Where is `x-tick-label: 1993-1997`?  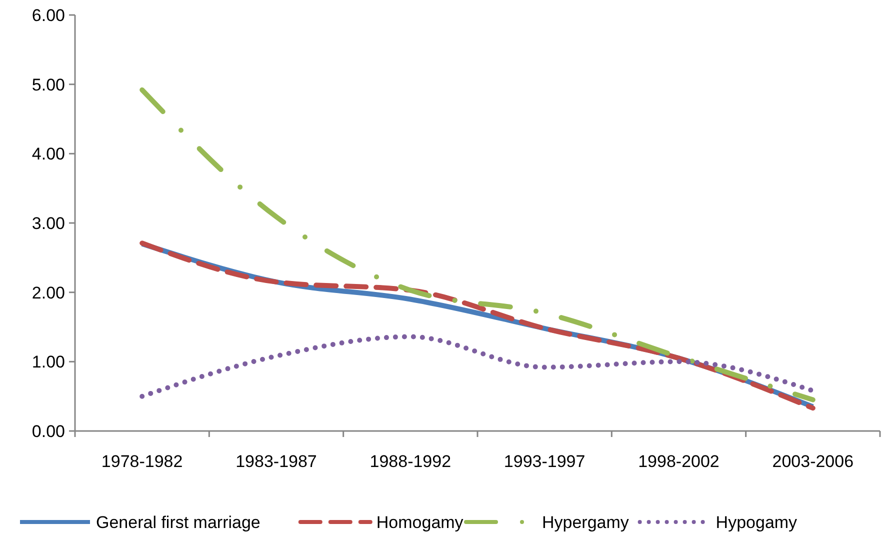 x-tick-label: 1993-1997 is located at coordinates (545, 461).